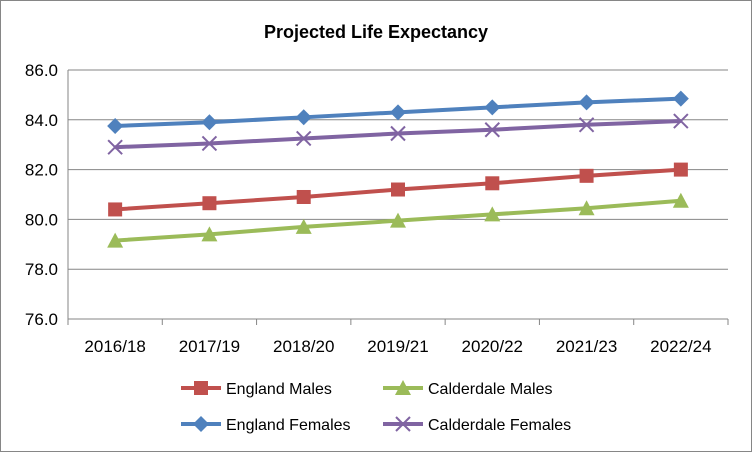 Image resolution: width=752 pixels, height=452 pixels. Describe the element at coordinates (279, 389) in the screenshot. I see `legend-label: England Males` at that location.